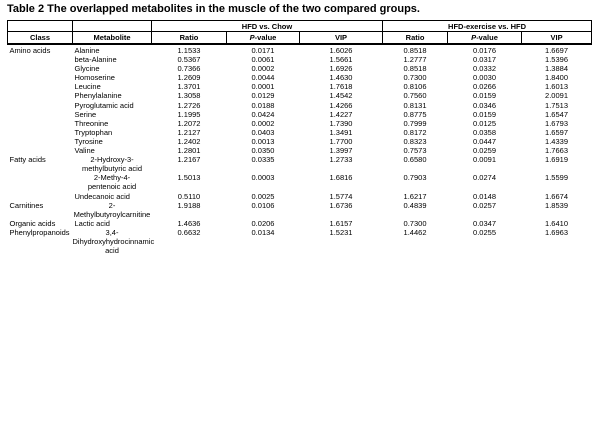  What do you see at coordinates (189, 160) in the screenshot?
I see `ratio-cell: 1.2167` at bounding box center [189, 160].